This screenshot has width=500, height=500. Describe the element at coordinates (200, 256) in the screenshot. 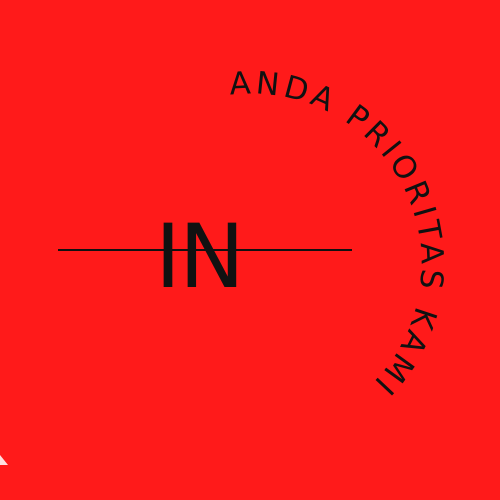

I see `monogram: IN` at that location.